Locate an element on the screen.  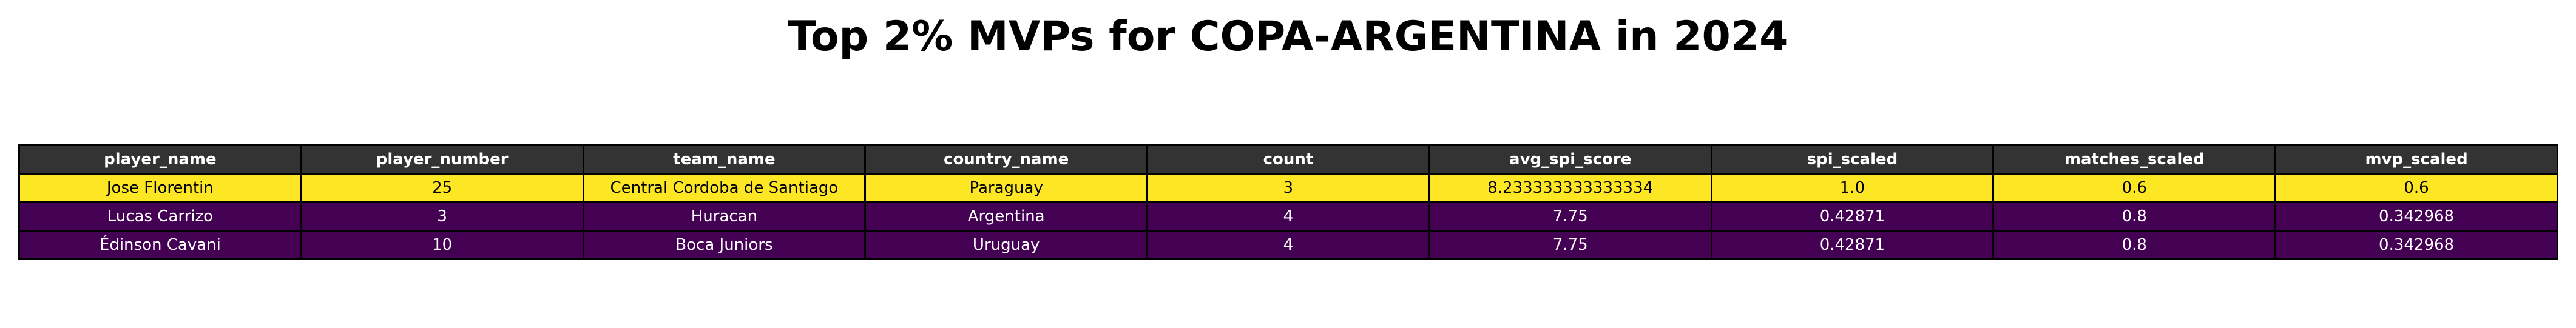
cell-spi-scaled: 1.0 is located at coordinates (1852, 188).